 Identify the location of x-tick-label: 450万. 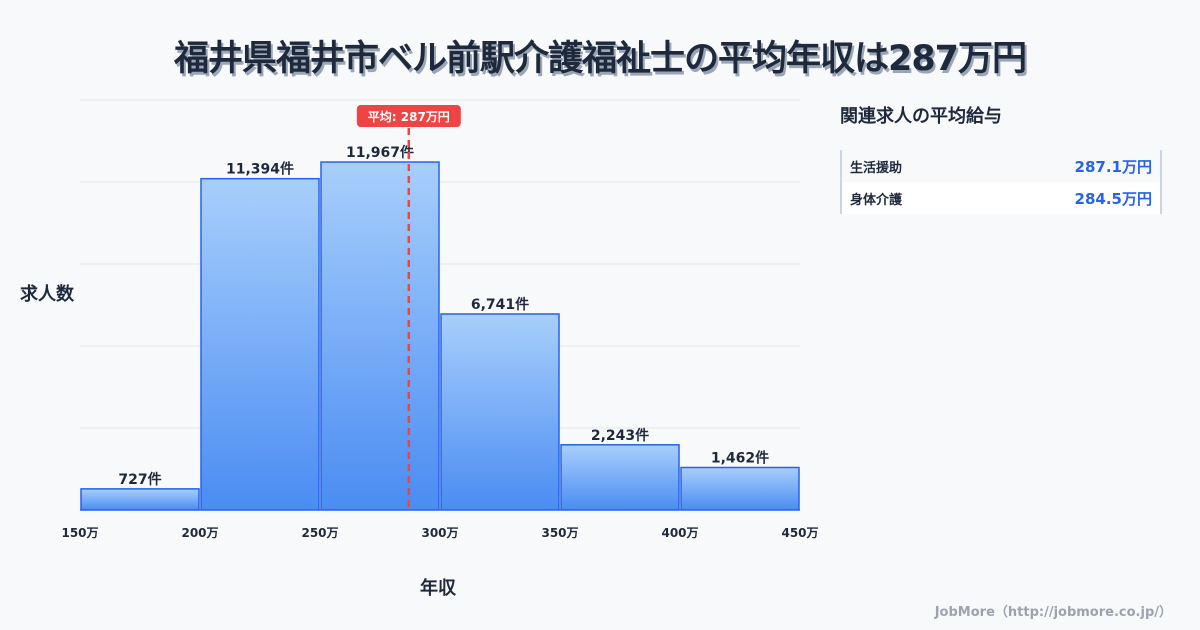
(799, 533).